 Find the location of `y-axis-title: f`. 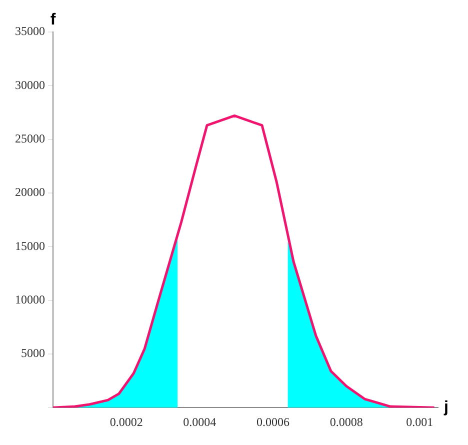

y-axis-title: f is located at coordinates (53, 19).